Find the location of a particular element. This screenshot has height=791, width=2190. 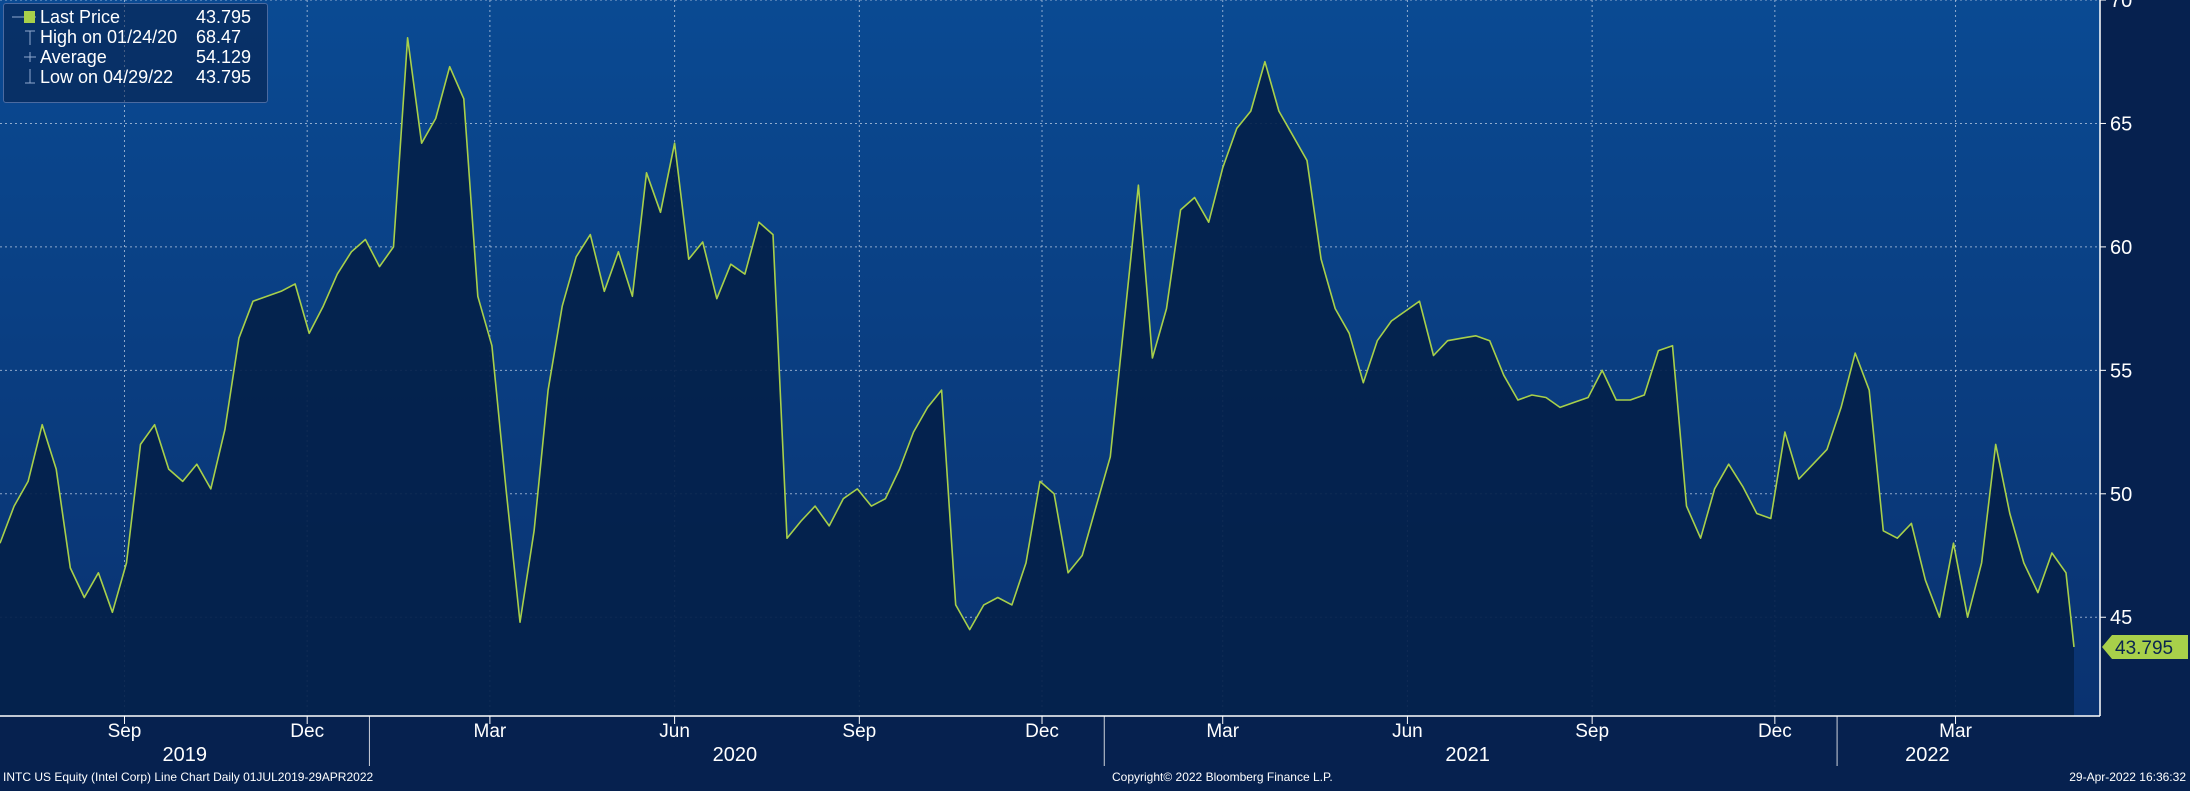

legend-label: Low on 04/29/22 is located at coordinates (107, 77).